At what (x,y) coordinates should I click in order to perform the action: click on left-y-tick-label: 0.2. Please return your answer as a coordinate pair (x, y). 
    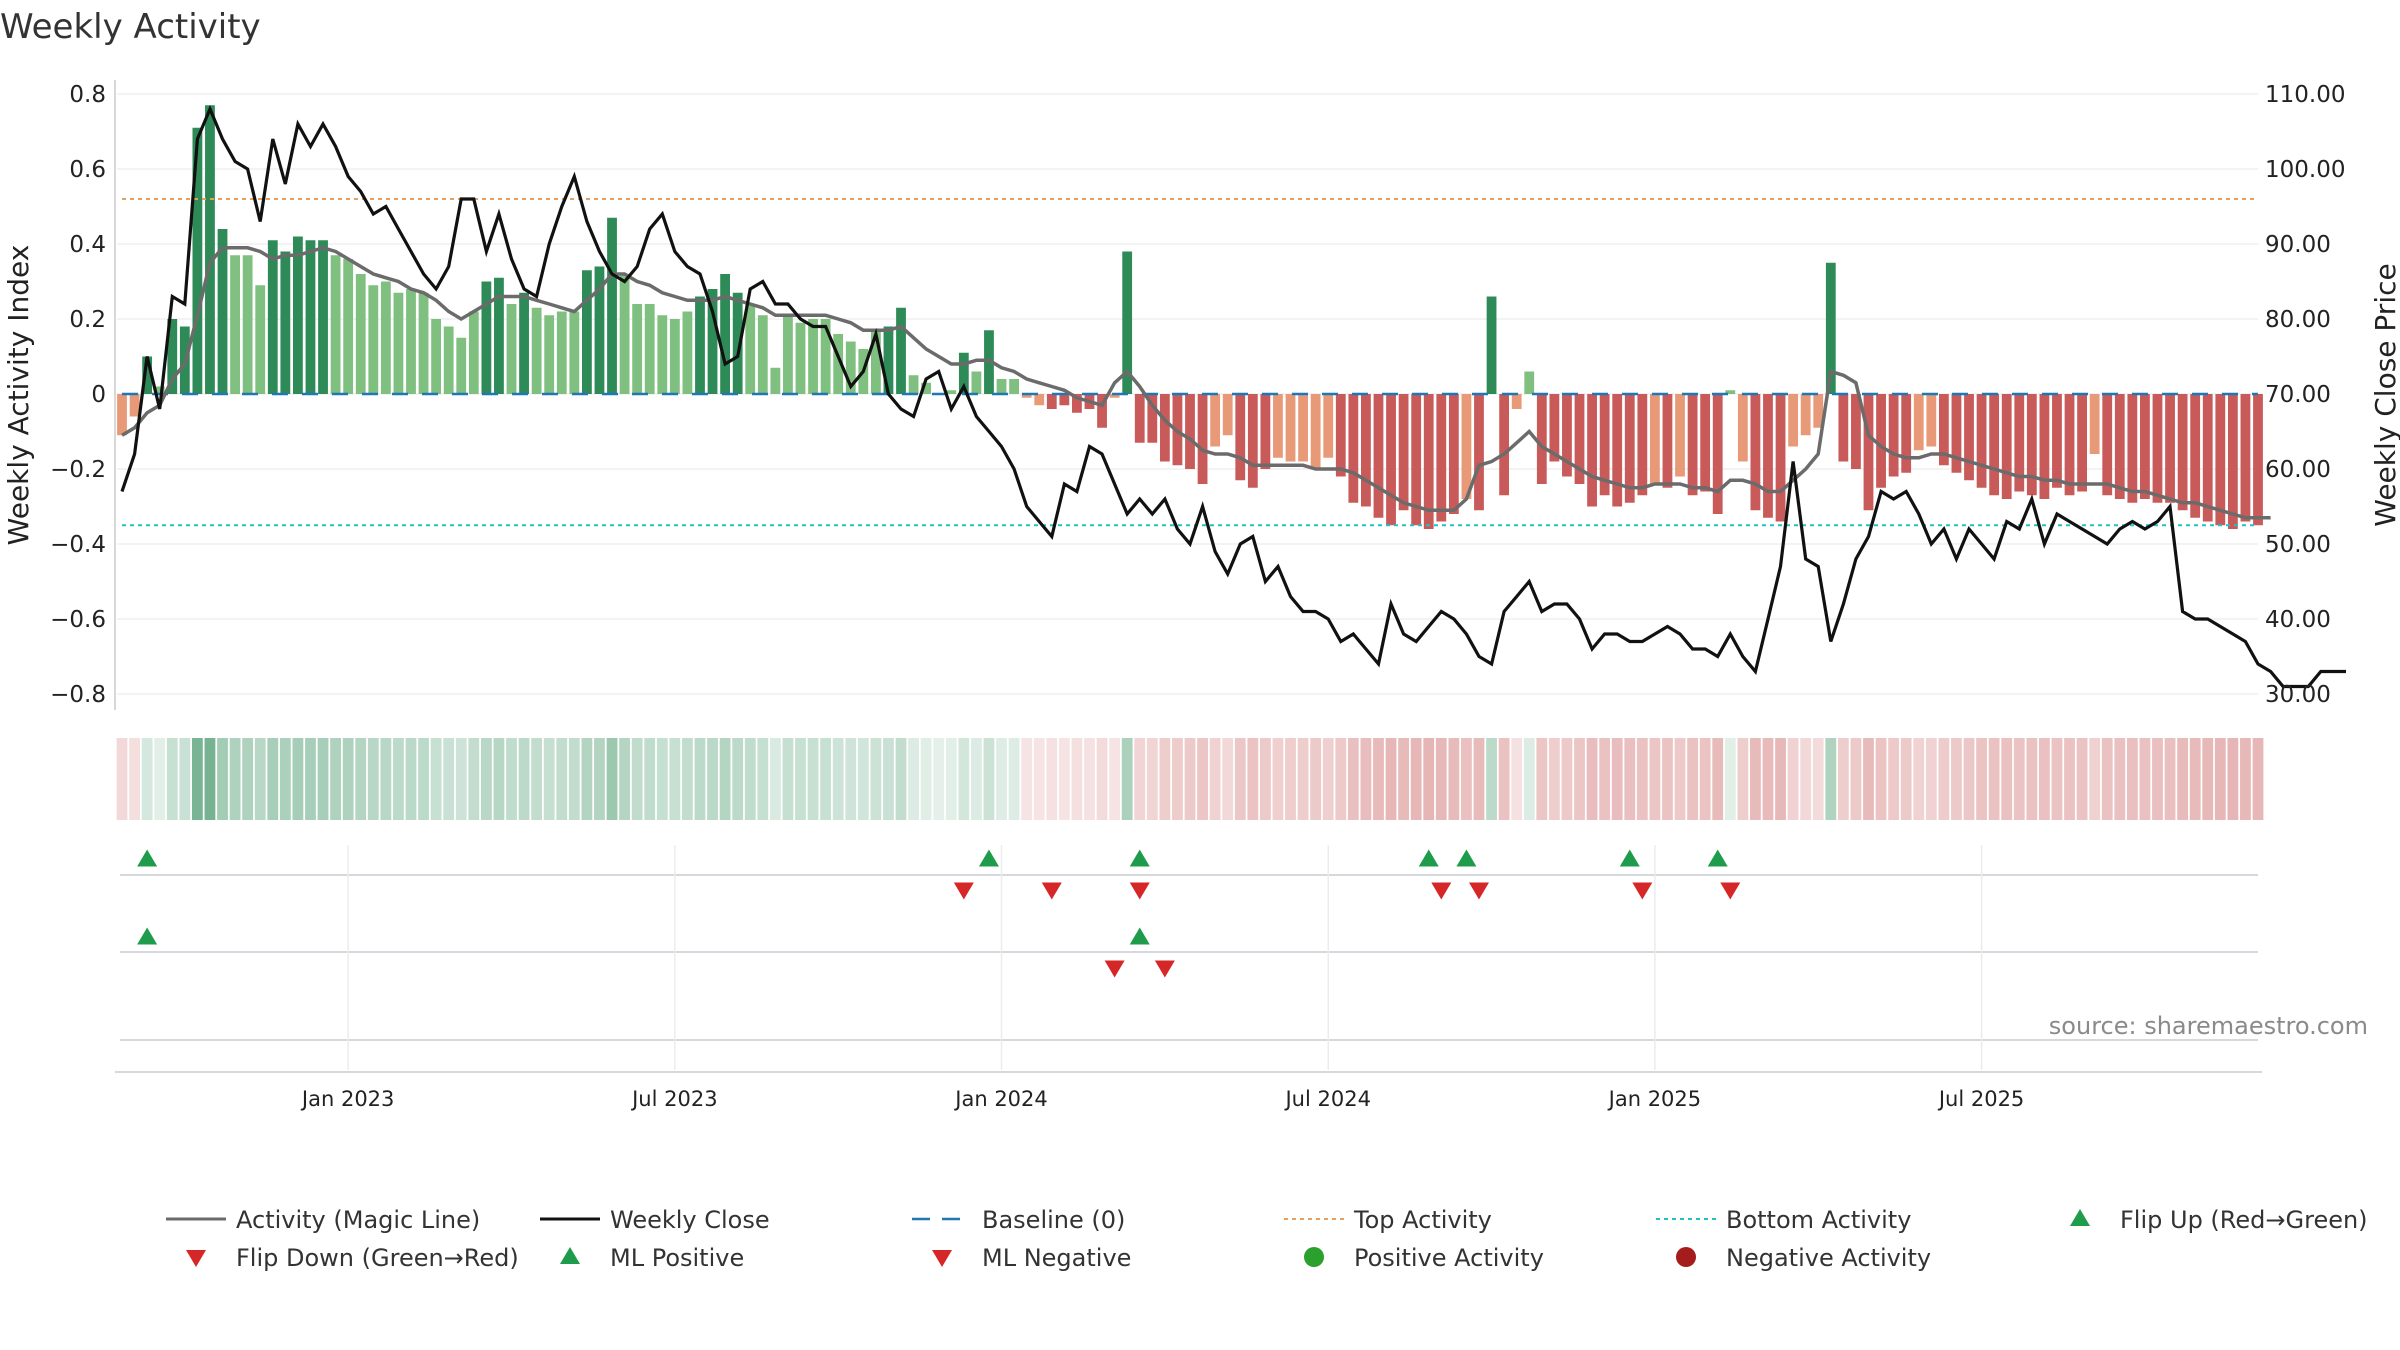
    Looking at the image, I should click on (87, 320).